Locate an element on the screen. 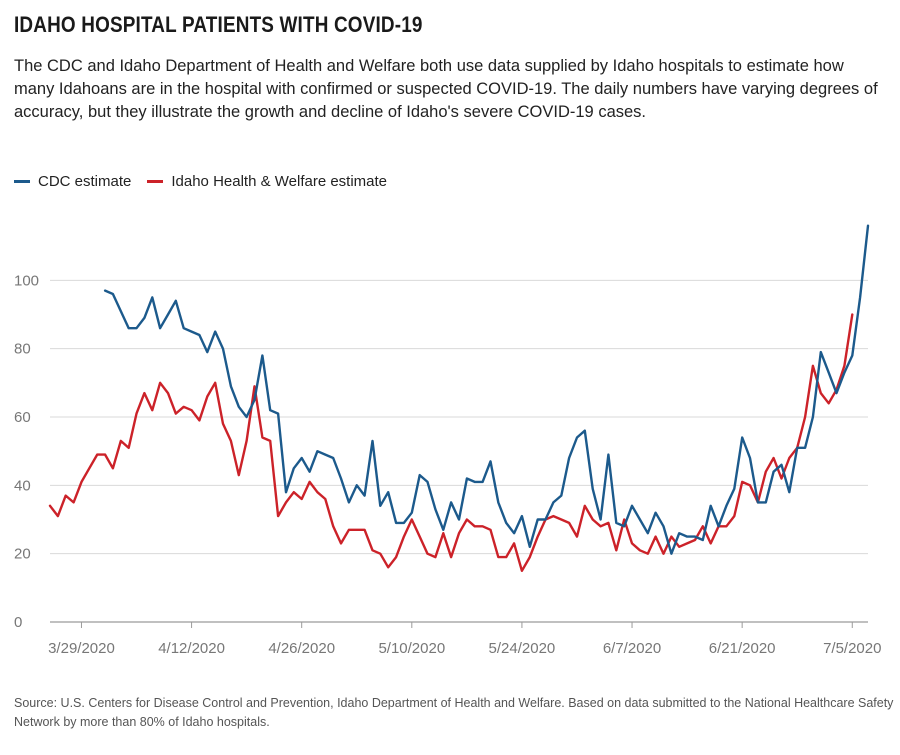 This screenshot has width=900, height=755. legend-item-cdc: CDC estimate is located at coordinates (72, 181).